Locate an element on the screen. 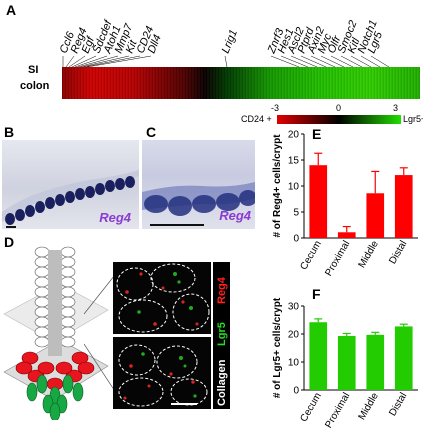 This screenshot has height=440, width=423. y-tick-label: 5 is located at coordinates (296, 213).